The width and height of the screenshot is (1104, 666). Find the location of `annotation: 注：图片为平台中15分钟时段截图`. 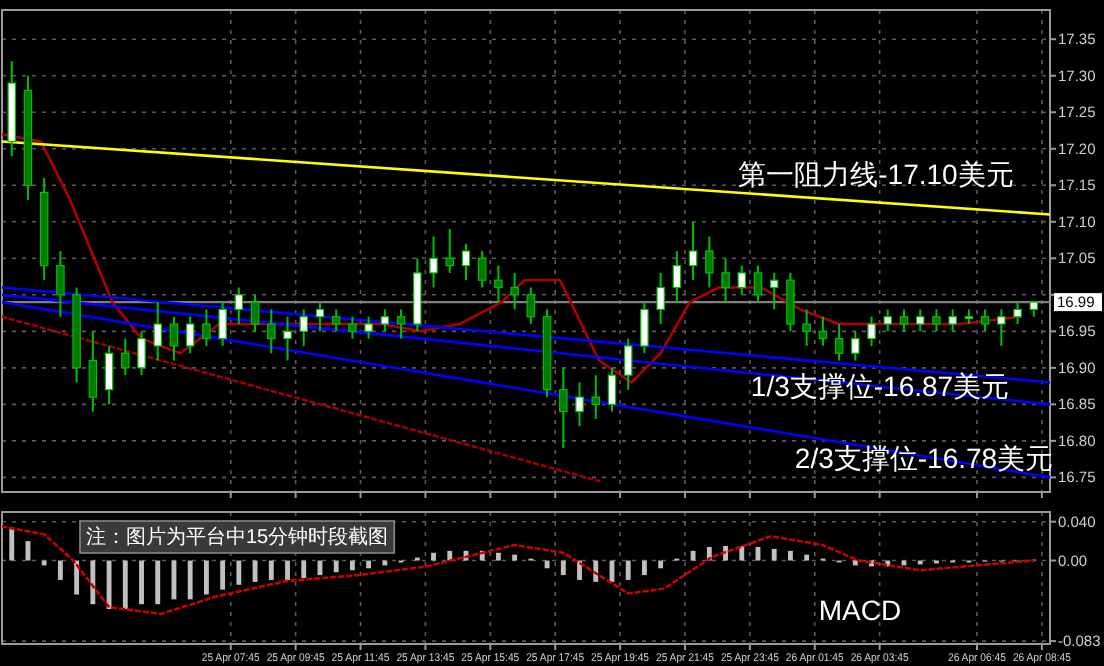

annotation: 注：图片为平台中15分钟时段截图 is located at coordinates (237, 537).